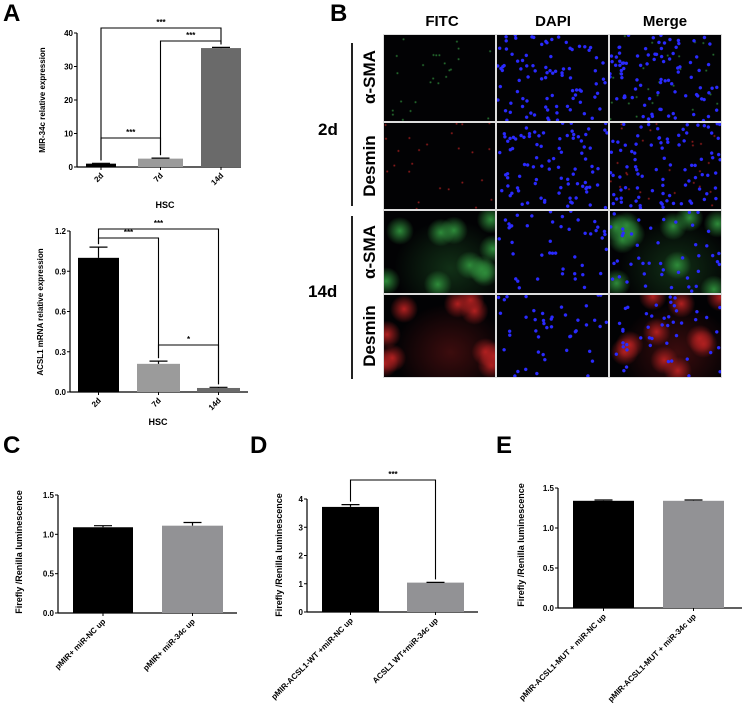 The width and height of the screenshot is (742, 721). I want to click on micrograph-14d-desmin-dapi, so click(552, 336).